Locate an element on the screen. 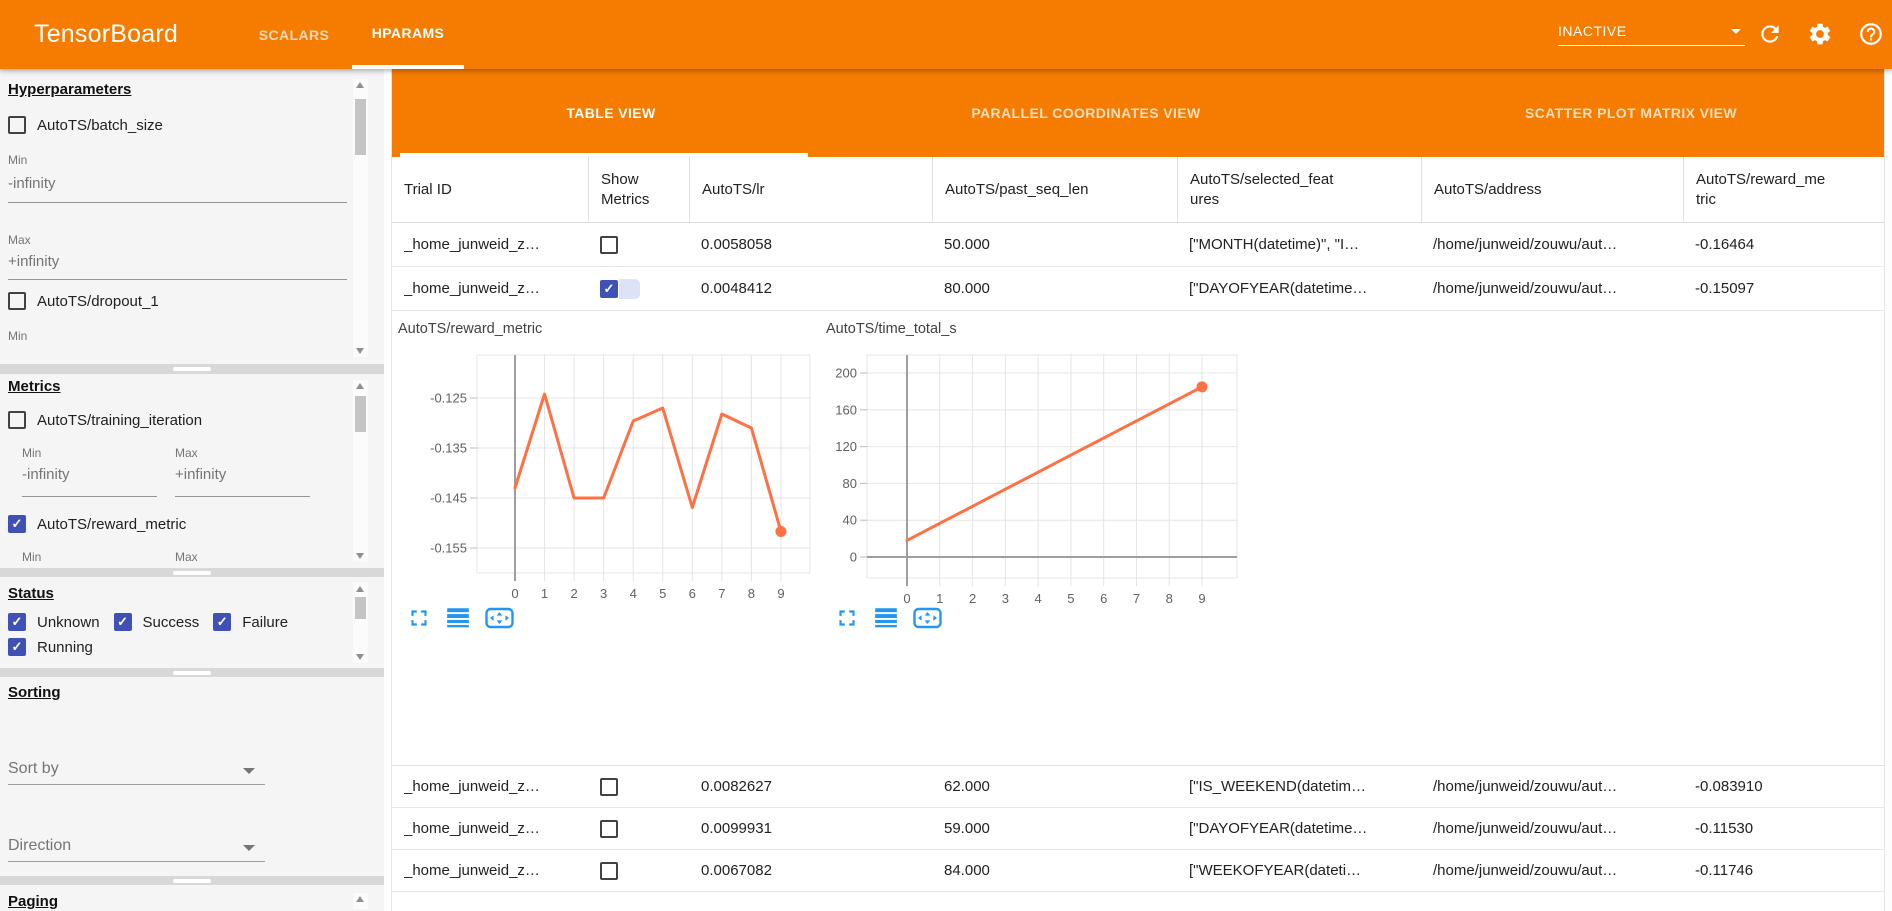 Image resolution: width=1892 pixels, height=911 pixels. min-label: Min is located at coordinates (18, 160).